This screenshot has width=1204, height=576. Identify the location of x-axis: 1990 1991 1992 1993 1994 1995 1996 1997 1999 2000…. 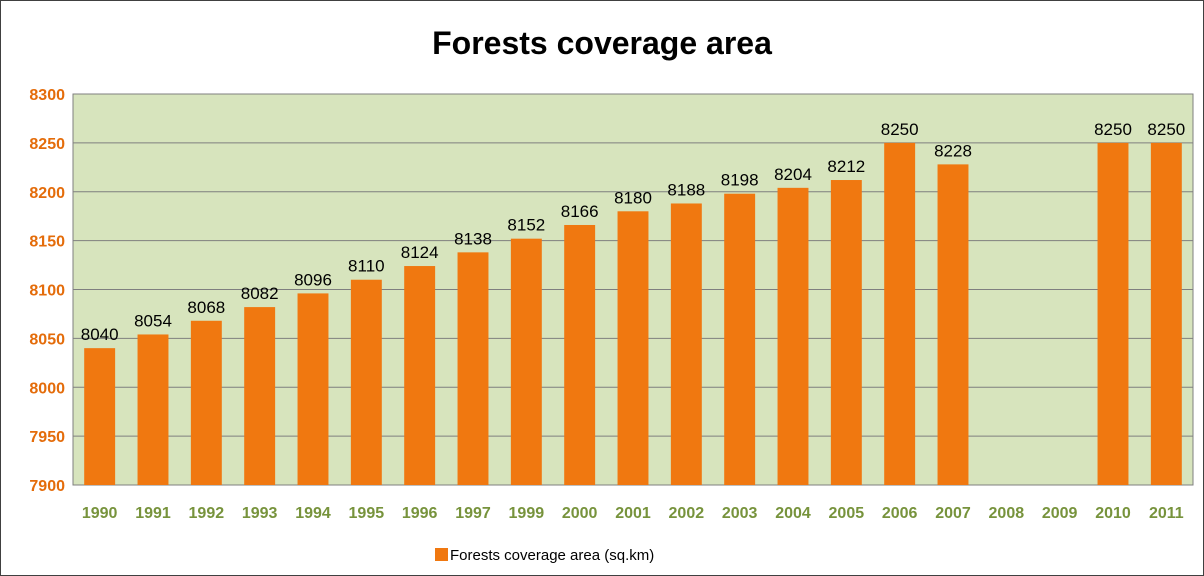
(633, 513).